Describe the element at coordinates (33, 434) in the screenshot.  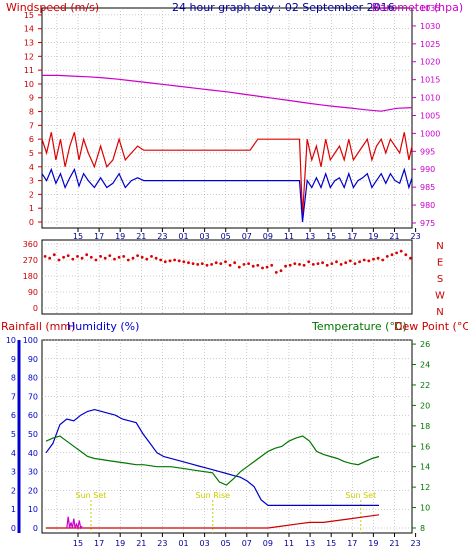
I see `humidity-tick-label: 50` at that location.